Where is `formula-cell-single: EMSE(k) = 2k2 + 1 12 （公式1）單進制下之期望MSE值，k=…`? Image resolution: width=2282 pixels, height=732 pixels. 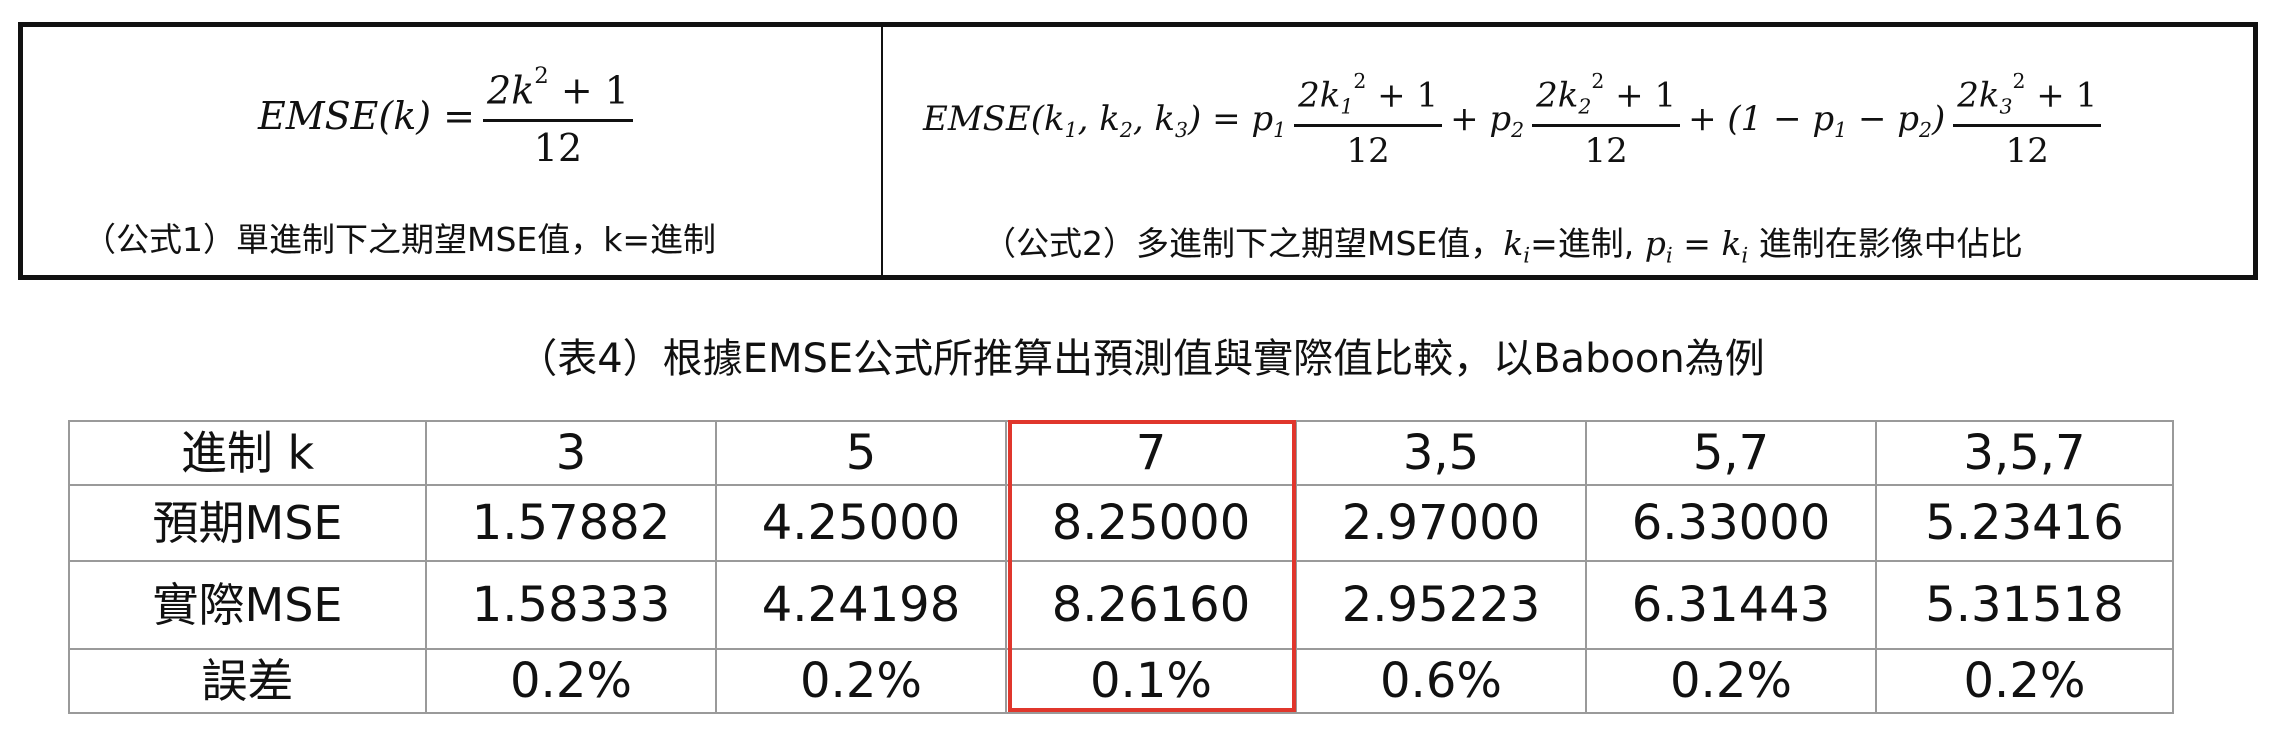 formula-cell-single: EMSE(k) = 2k2 + 1 12 （公式1）單進制下之期望MSE值，k=… is located at coordinates (453, 151).